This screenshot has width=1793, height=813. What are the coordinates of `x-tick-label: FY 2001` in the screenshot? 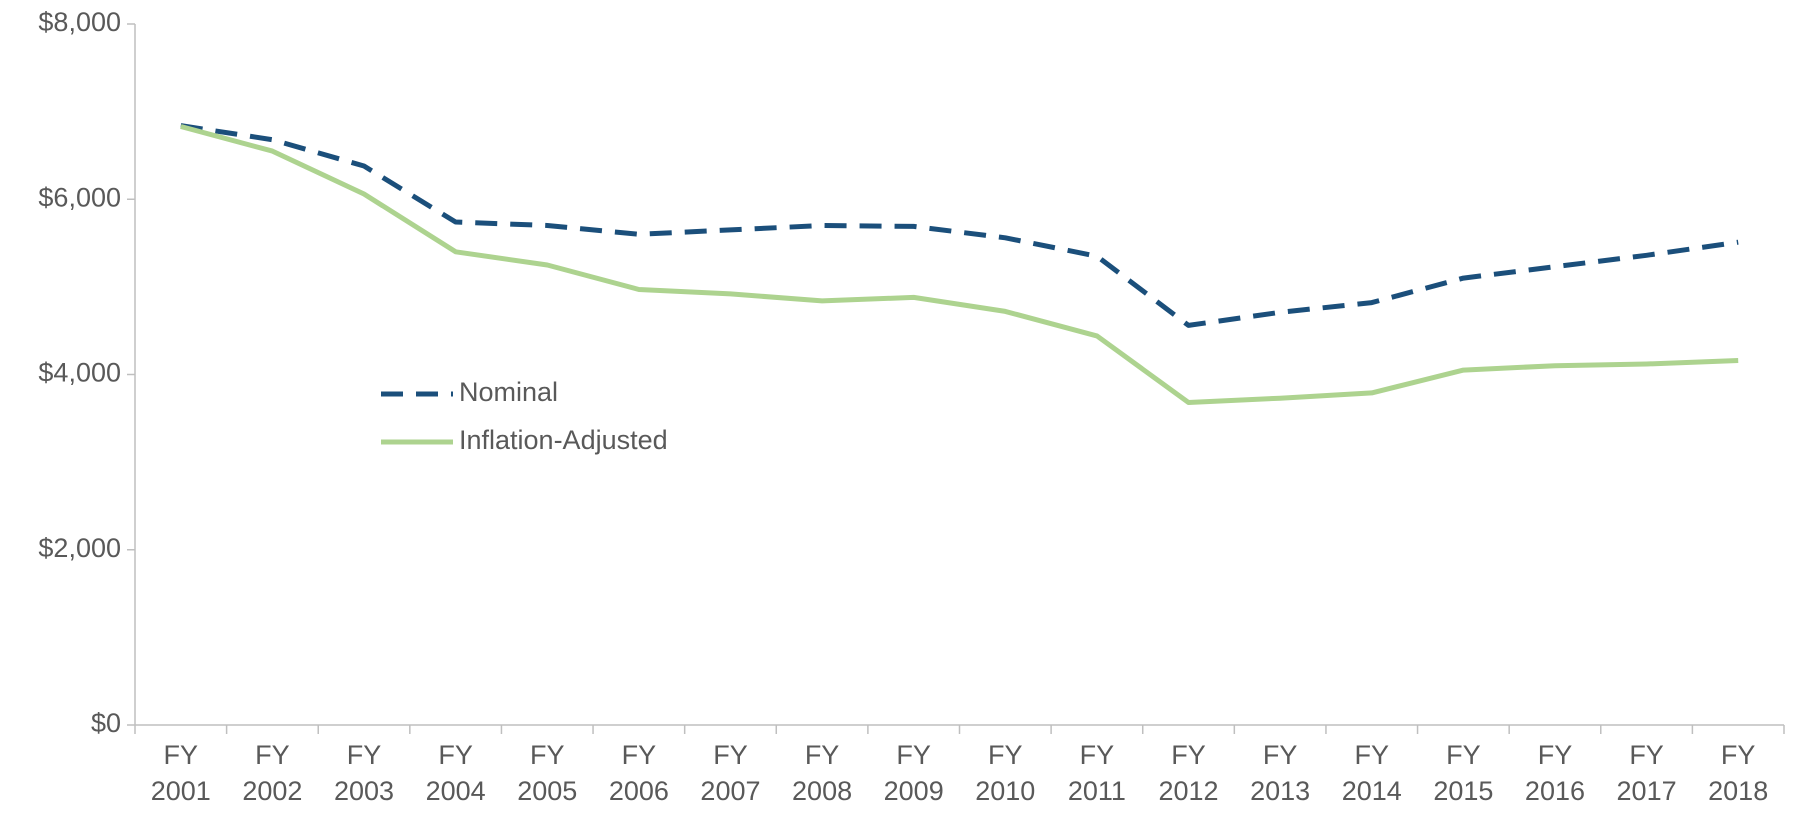 It's located at (180, 773).